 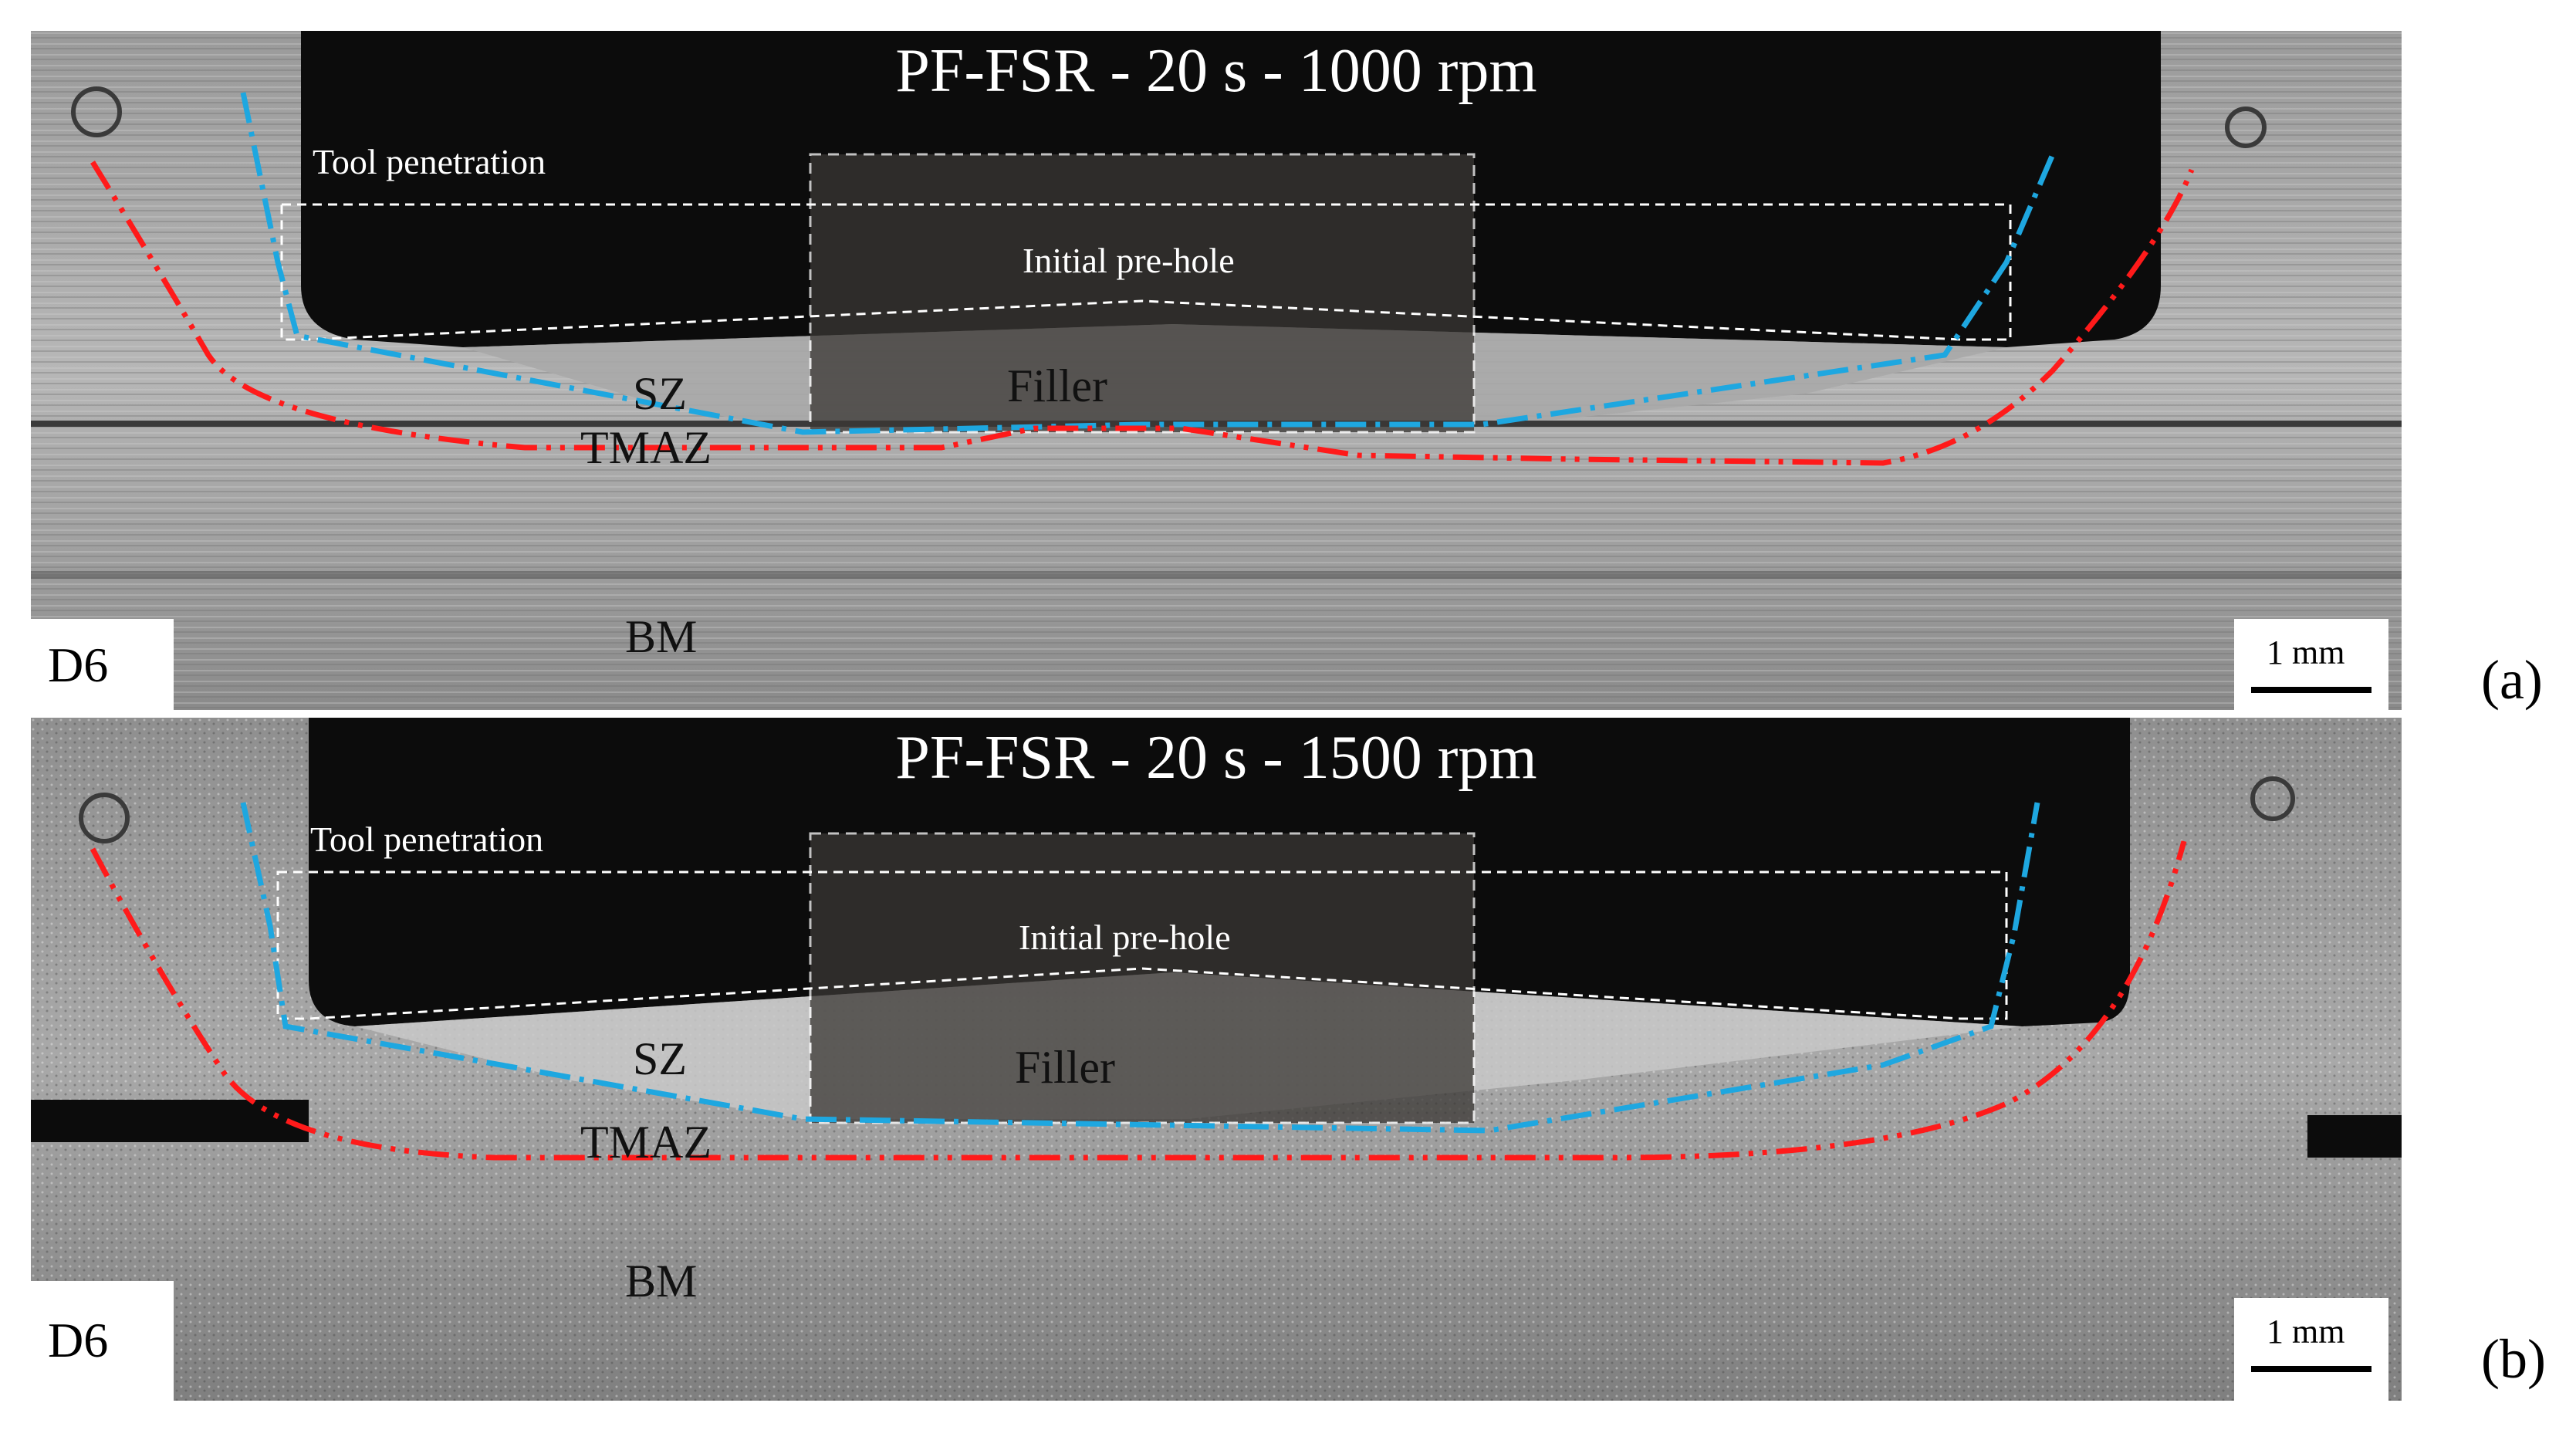 What do you see at coordinates (1142, 293) in the screenshot?
I see `pre-hole-outline-a` at bounding box center [1142, 293].